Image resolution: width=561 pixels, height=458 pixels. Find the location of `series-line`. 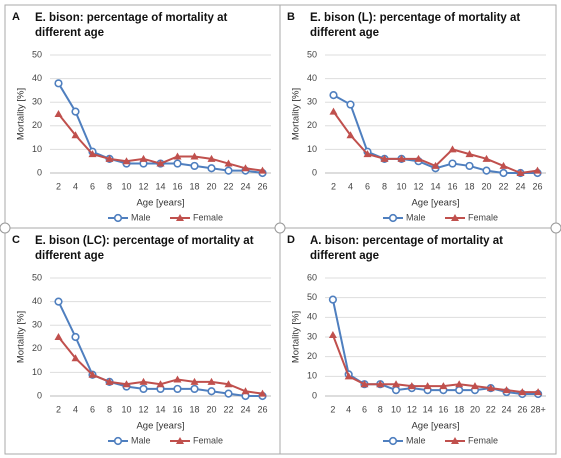

series-line is located at coordinates (435, 347).